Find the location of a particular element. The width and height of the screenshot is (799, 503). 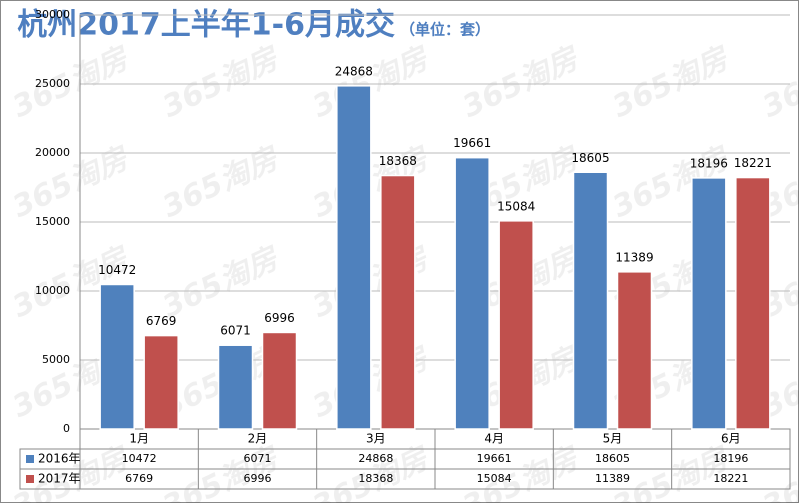

y-tick-label: 10000 is located at coordinates (52, 290).